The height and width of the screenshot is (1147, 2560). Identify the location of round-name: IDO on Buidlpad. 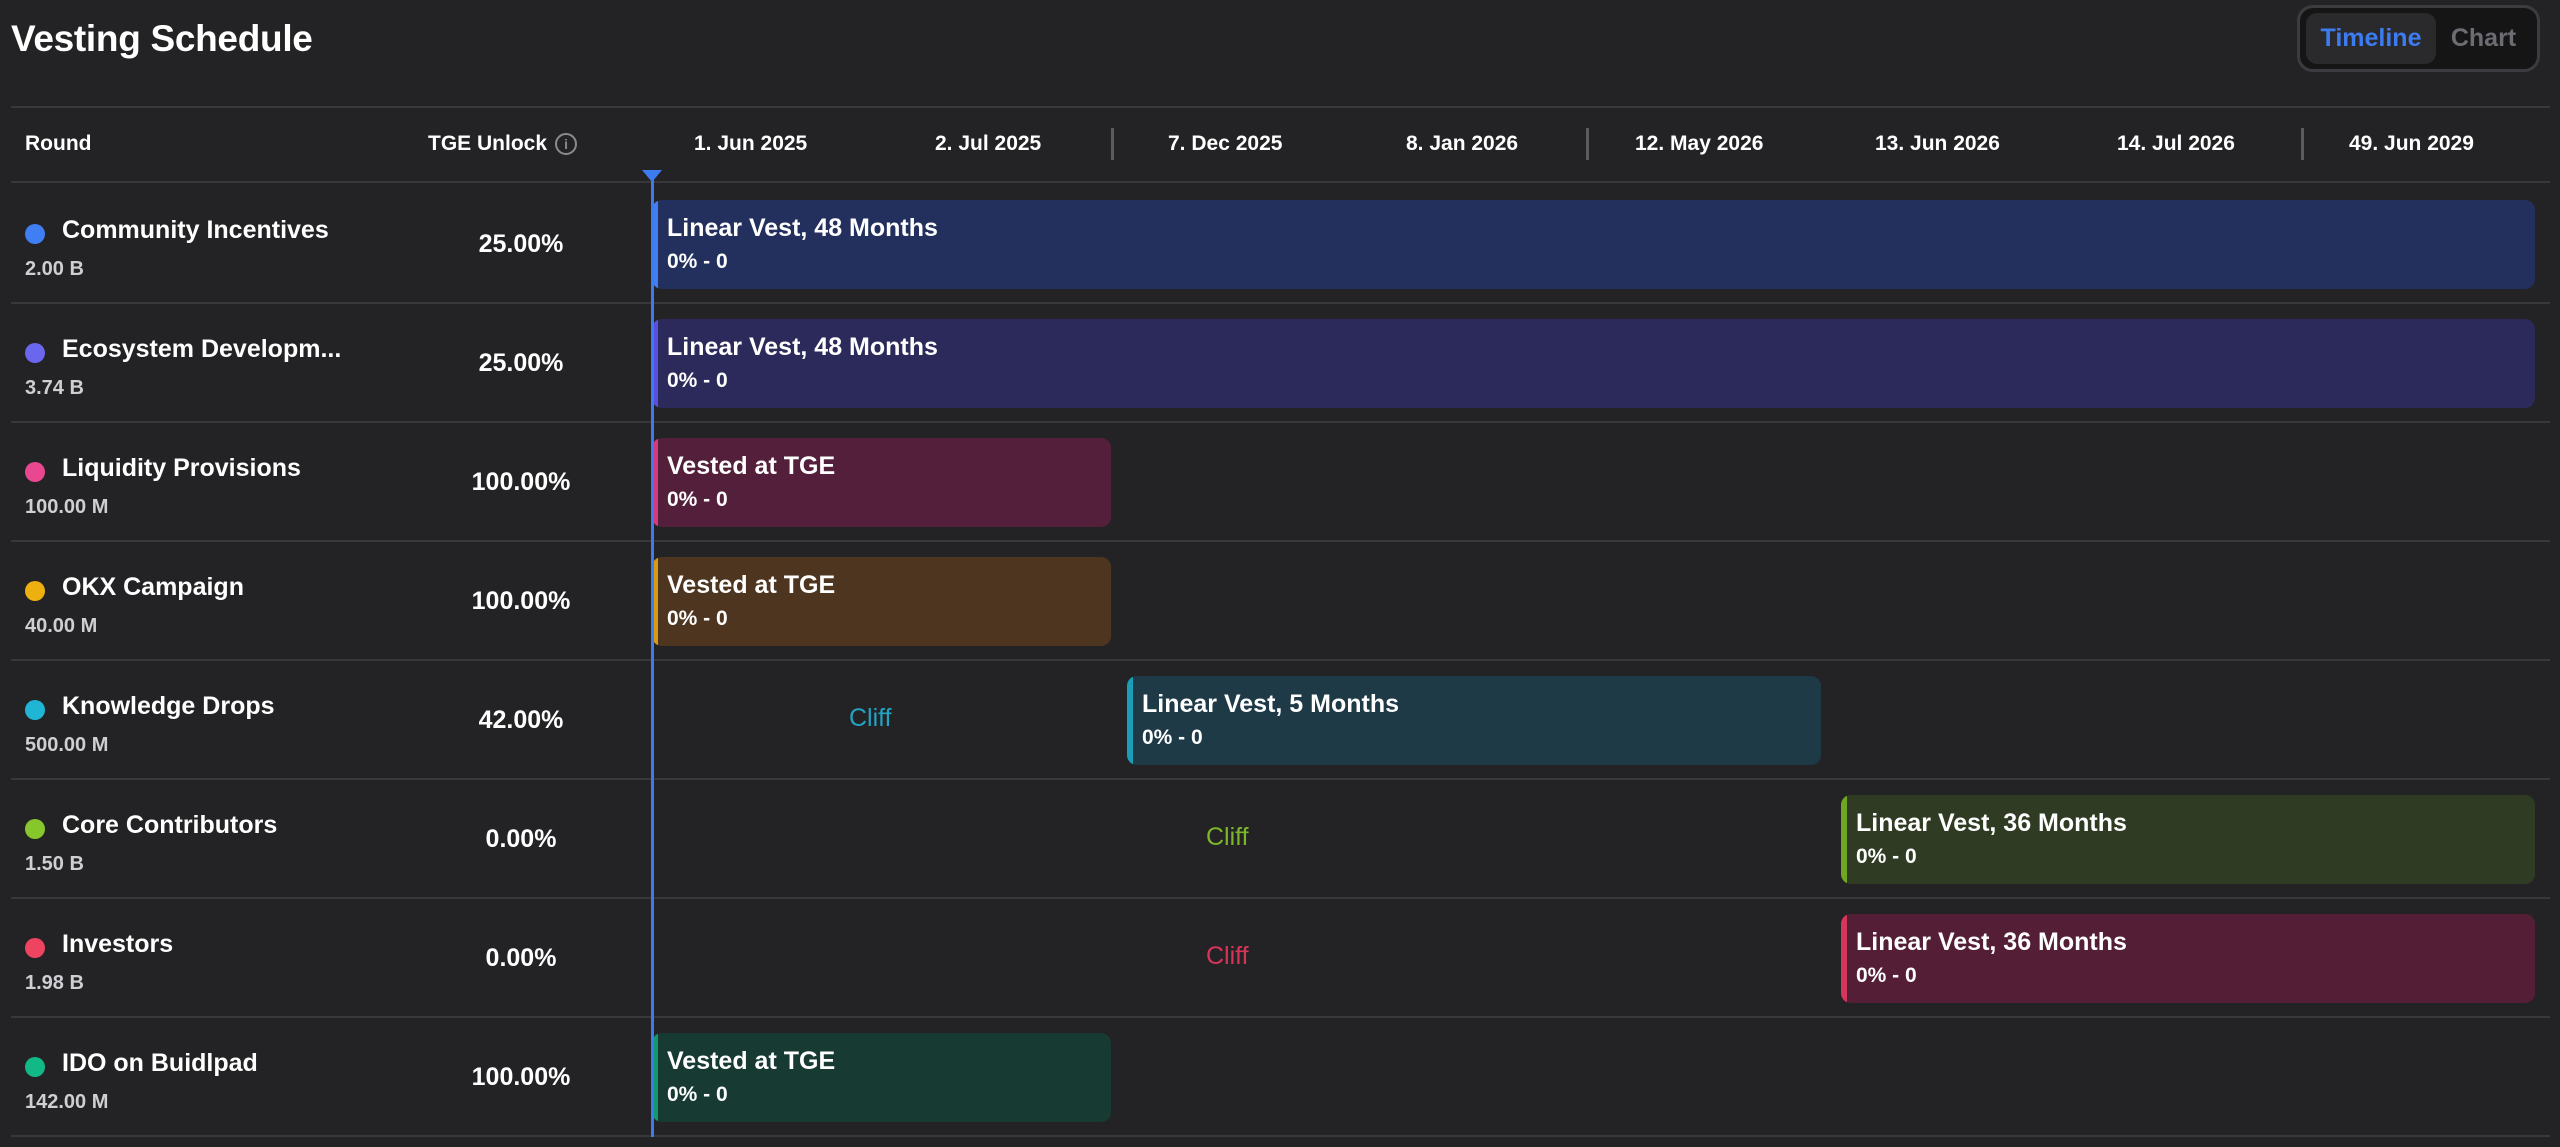
(160, 1063).